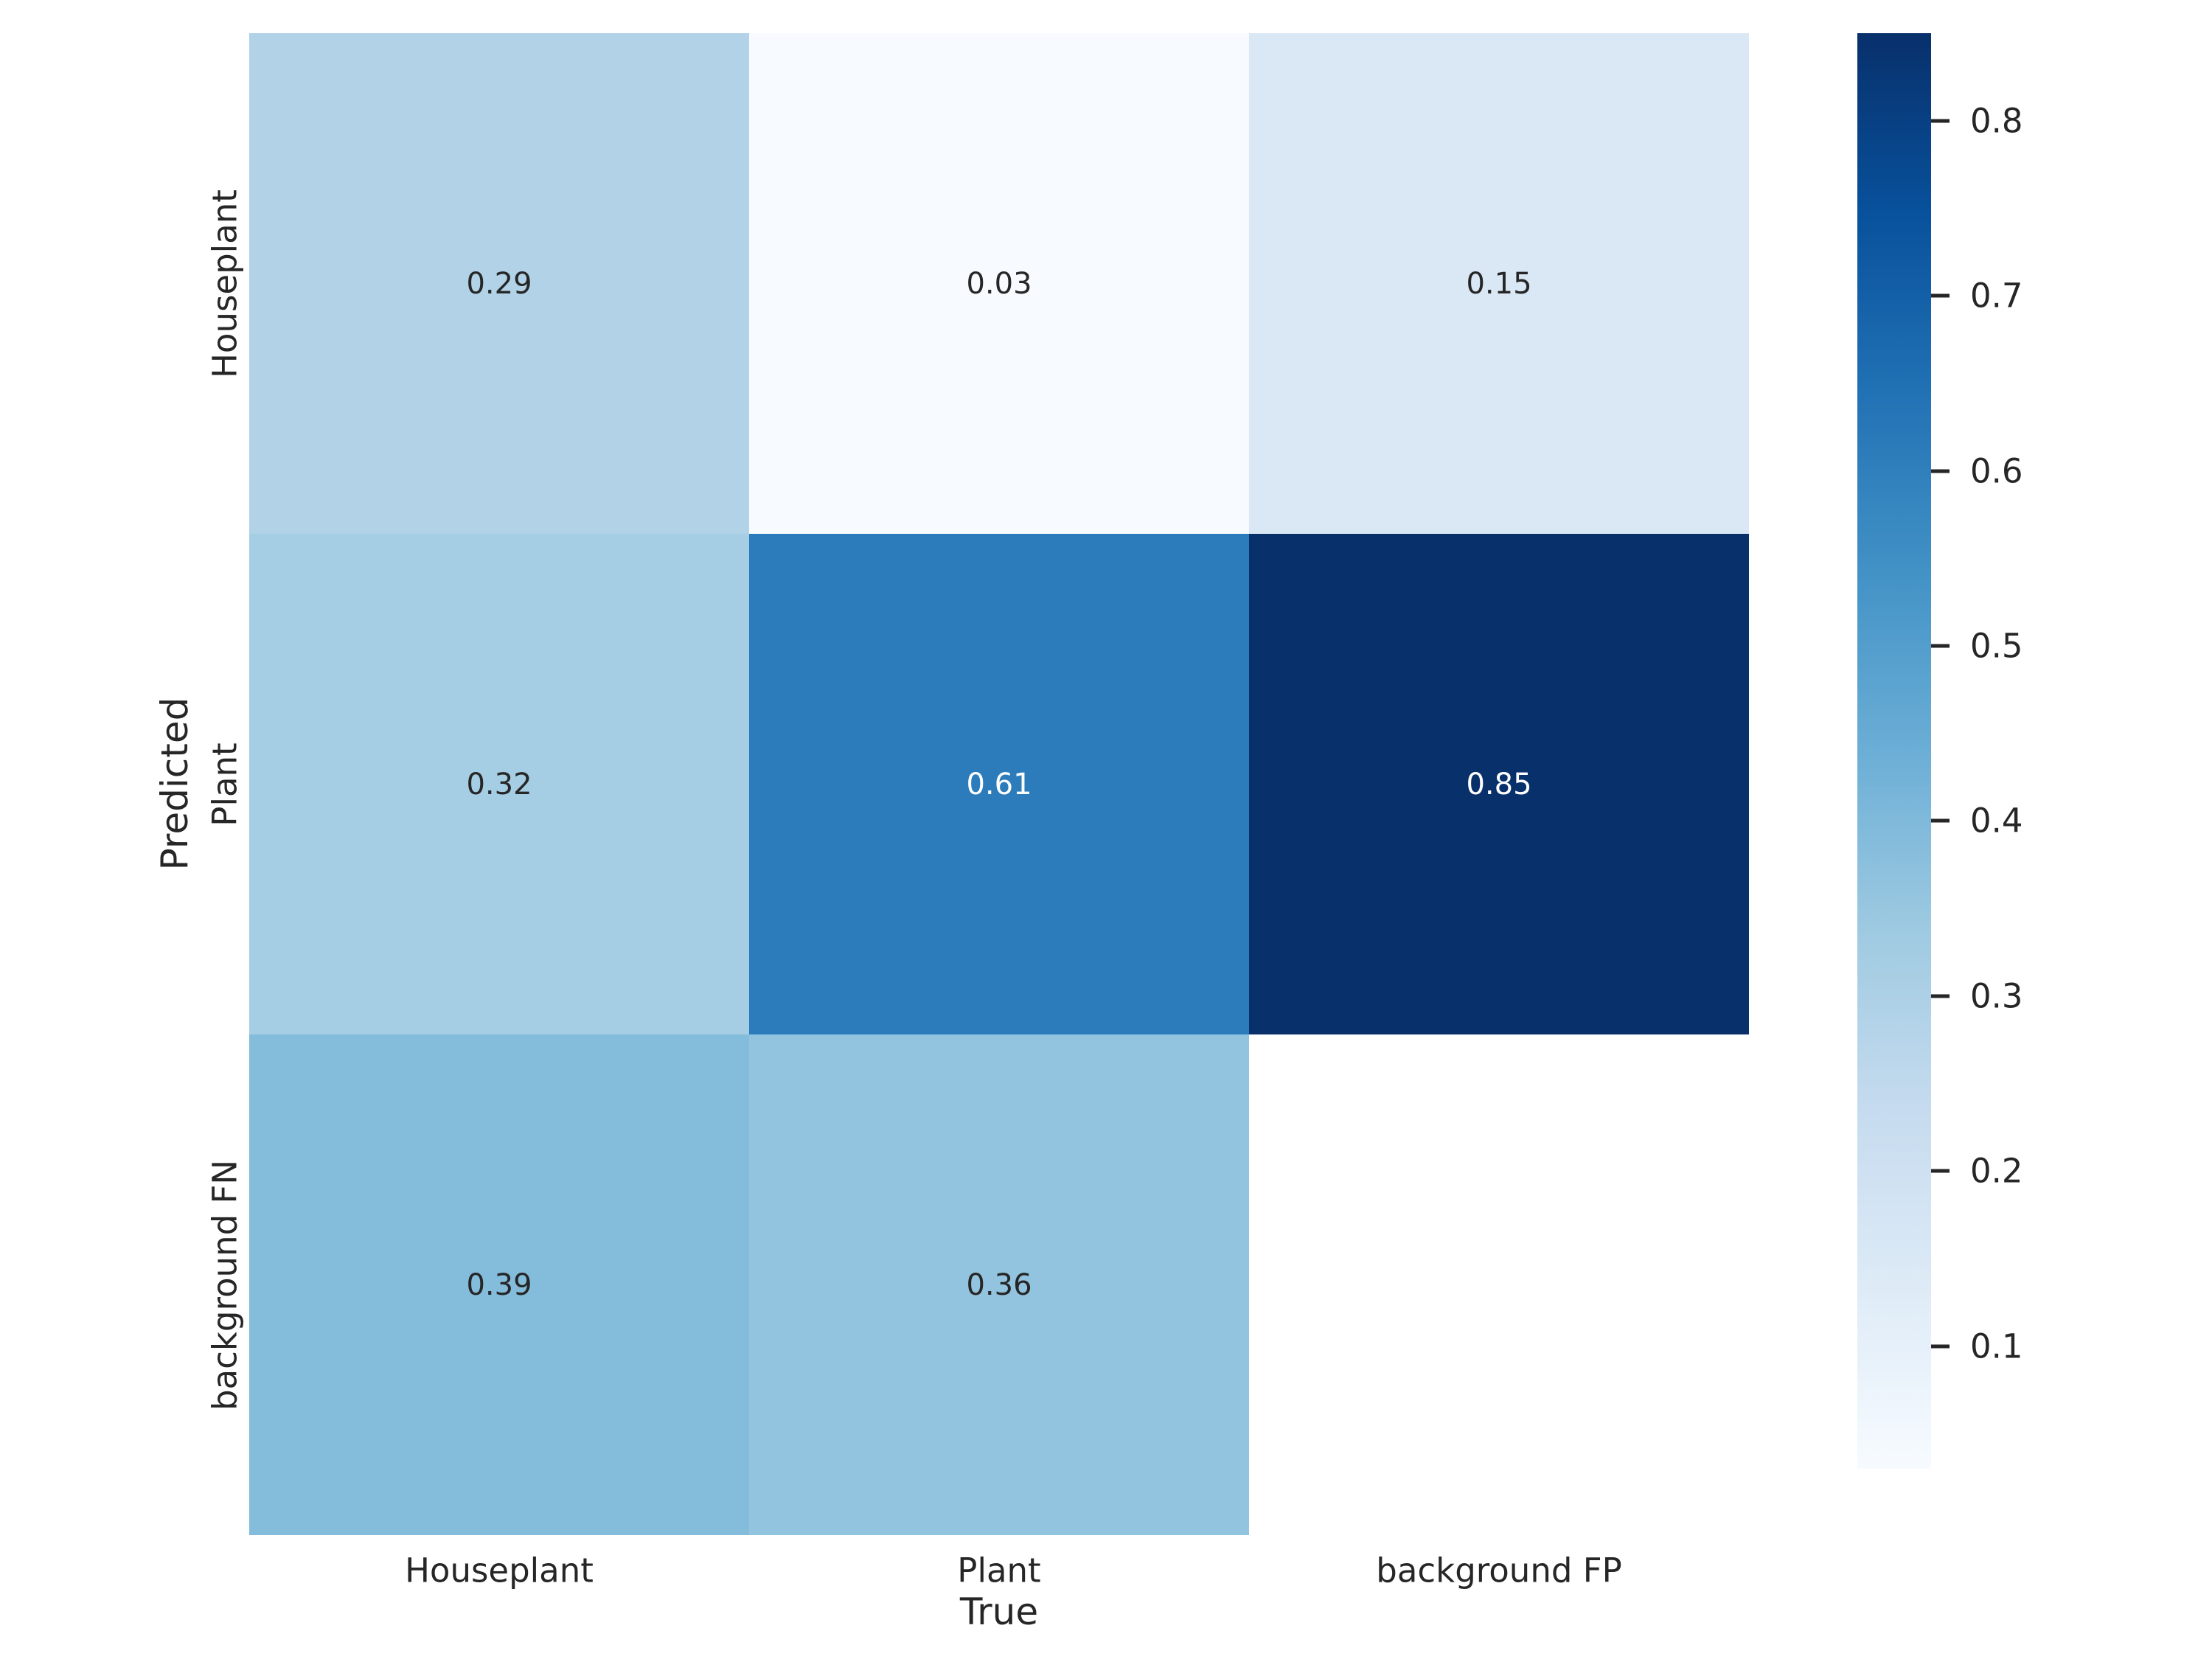 This screenshot has width=2212, height=1659. Describe the element at coordinates (1996, 646) in the screenshot. I see `colorbar-tick-label-0.5: 0.5` at that location.